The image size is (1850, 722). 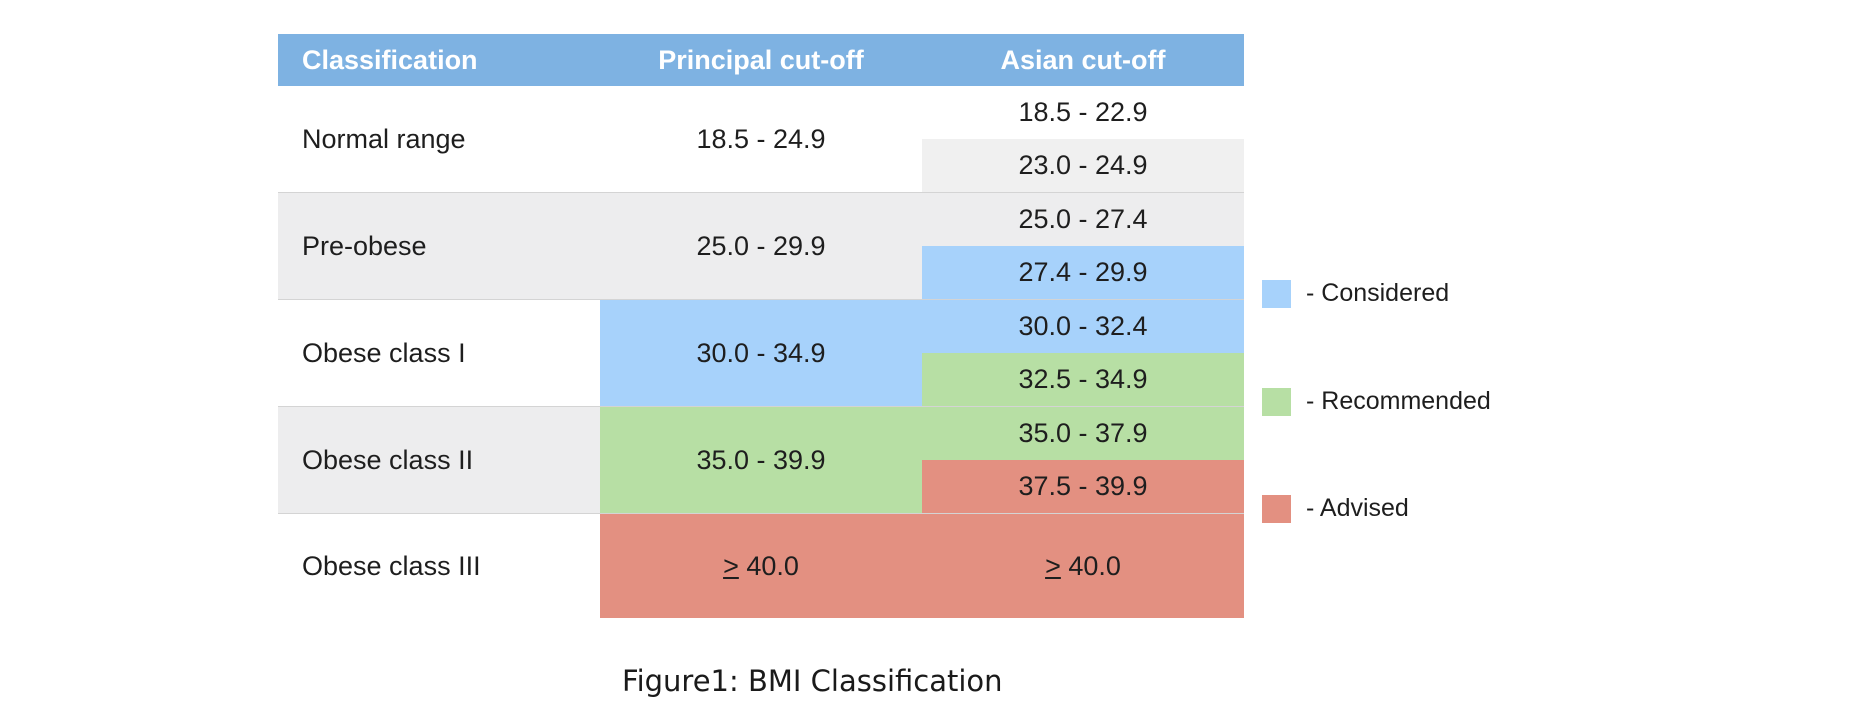 What do you see at coordinates (439, 60) in the screenshot?
I see `header-classification: Classification` at bounding box center [439, 60].